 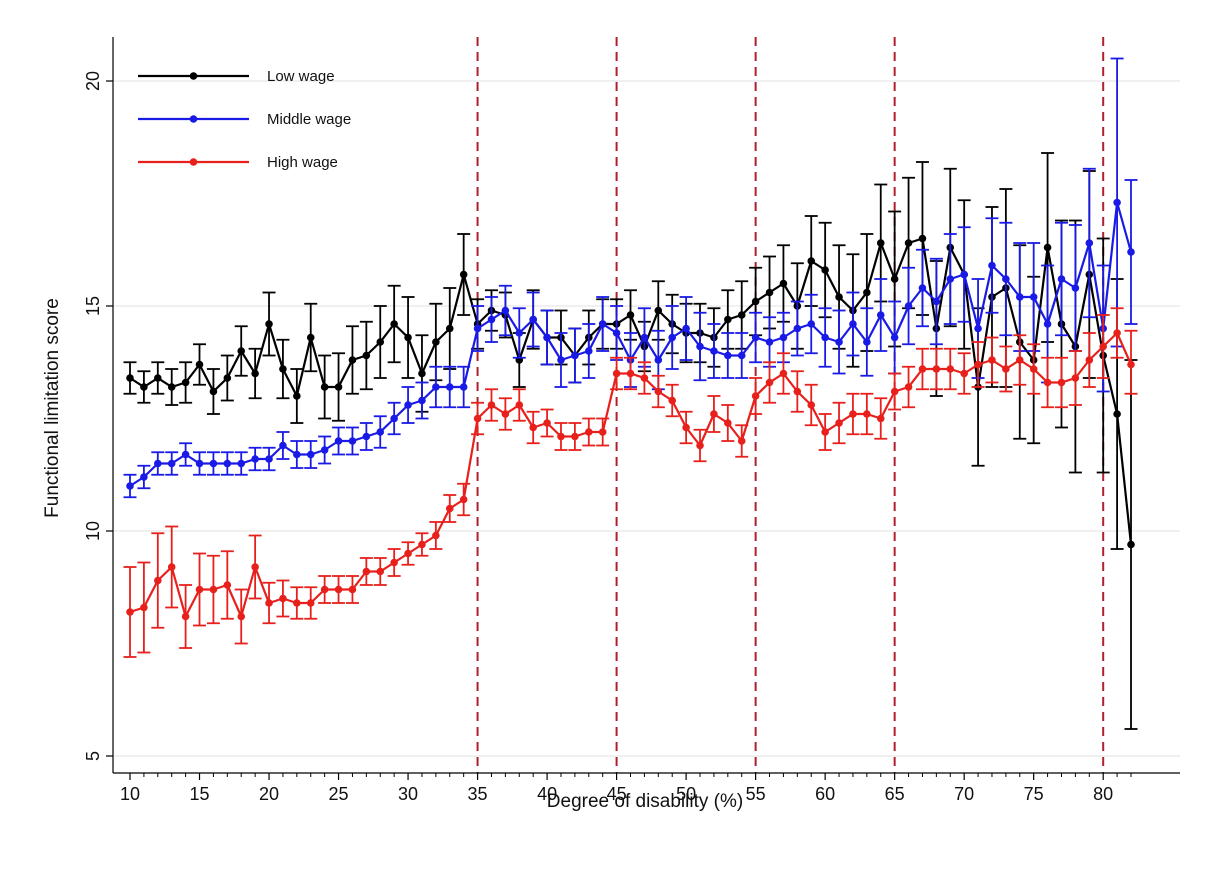 I want to click on legend: Low wage Middle wage High wage, so click(x=244, y=119).